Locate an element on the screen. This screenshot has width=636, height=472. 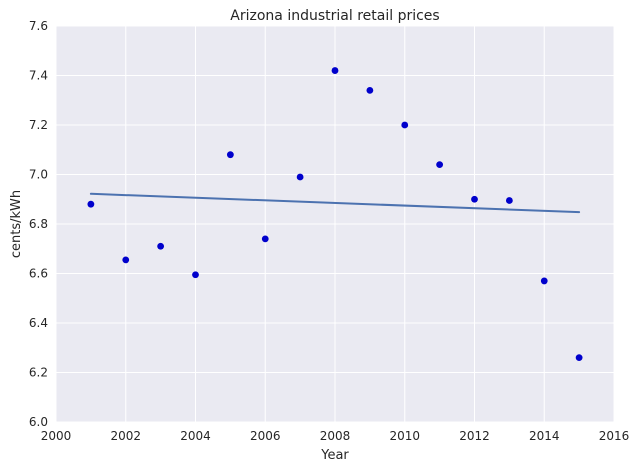
y-tick-label: 7.6 is located at coordinates (38, 26).